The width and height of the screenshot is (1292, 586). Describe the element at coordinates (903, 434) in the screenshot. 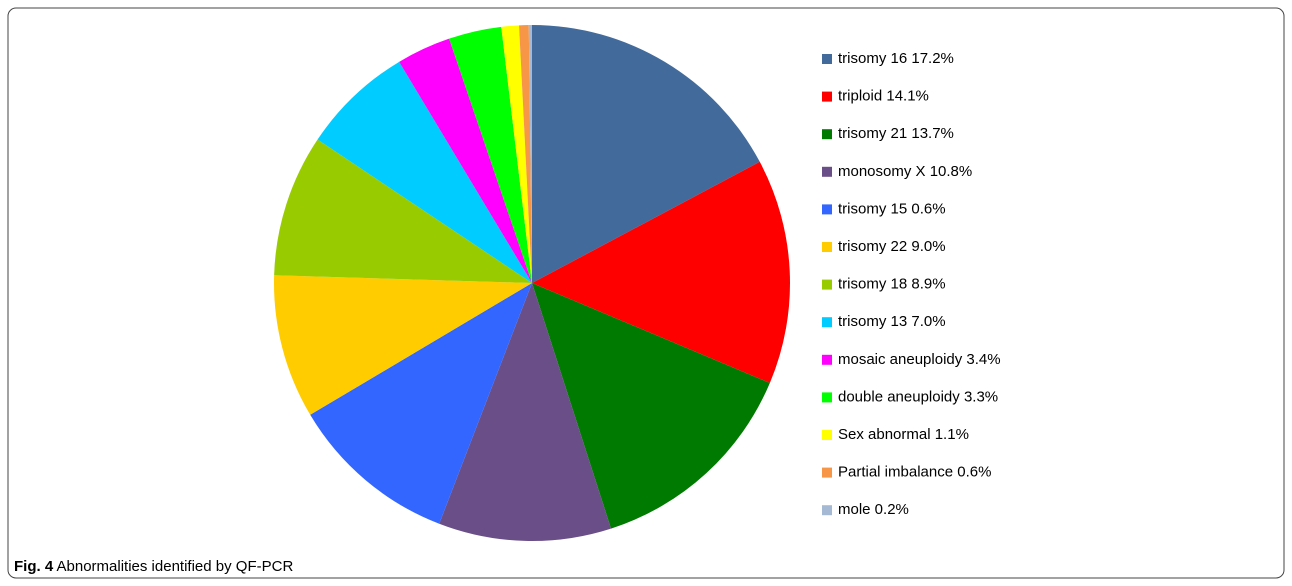

I see `legend-label: Sex abnormal 1.1%` at that location.